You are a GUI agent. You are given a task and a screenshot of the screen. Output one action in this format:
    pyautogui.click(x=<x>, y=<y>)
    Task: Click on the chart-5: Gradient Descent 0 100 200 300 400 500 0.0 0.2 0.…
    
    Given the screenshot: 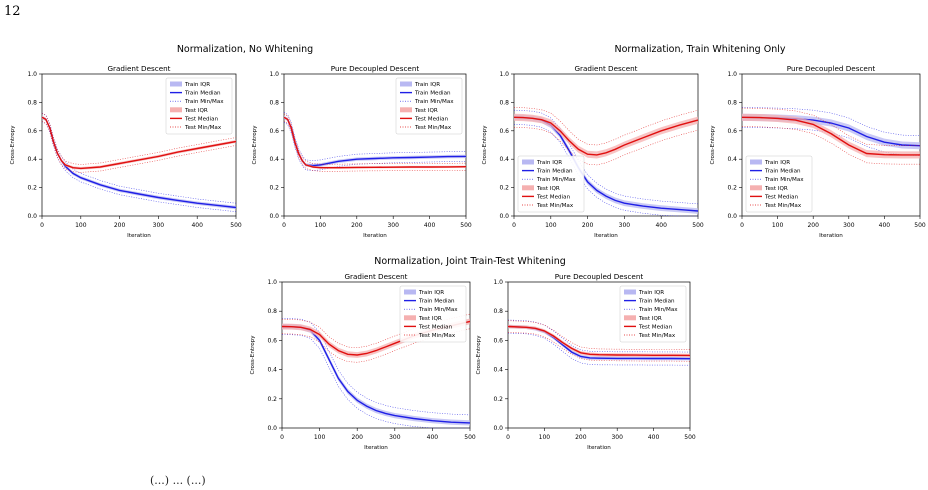 What is the action you would take?
    pyautogui.click(x=363, y=361)
    